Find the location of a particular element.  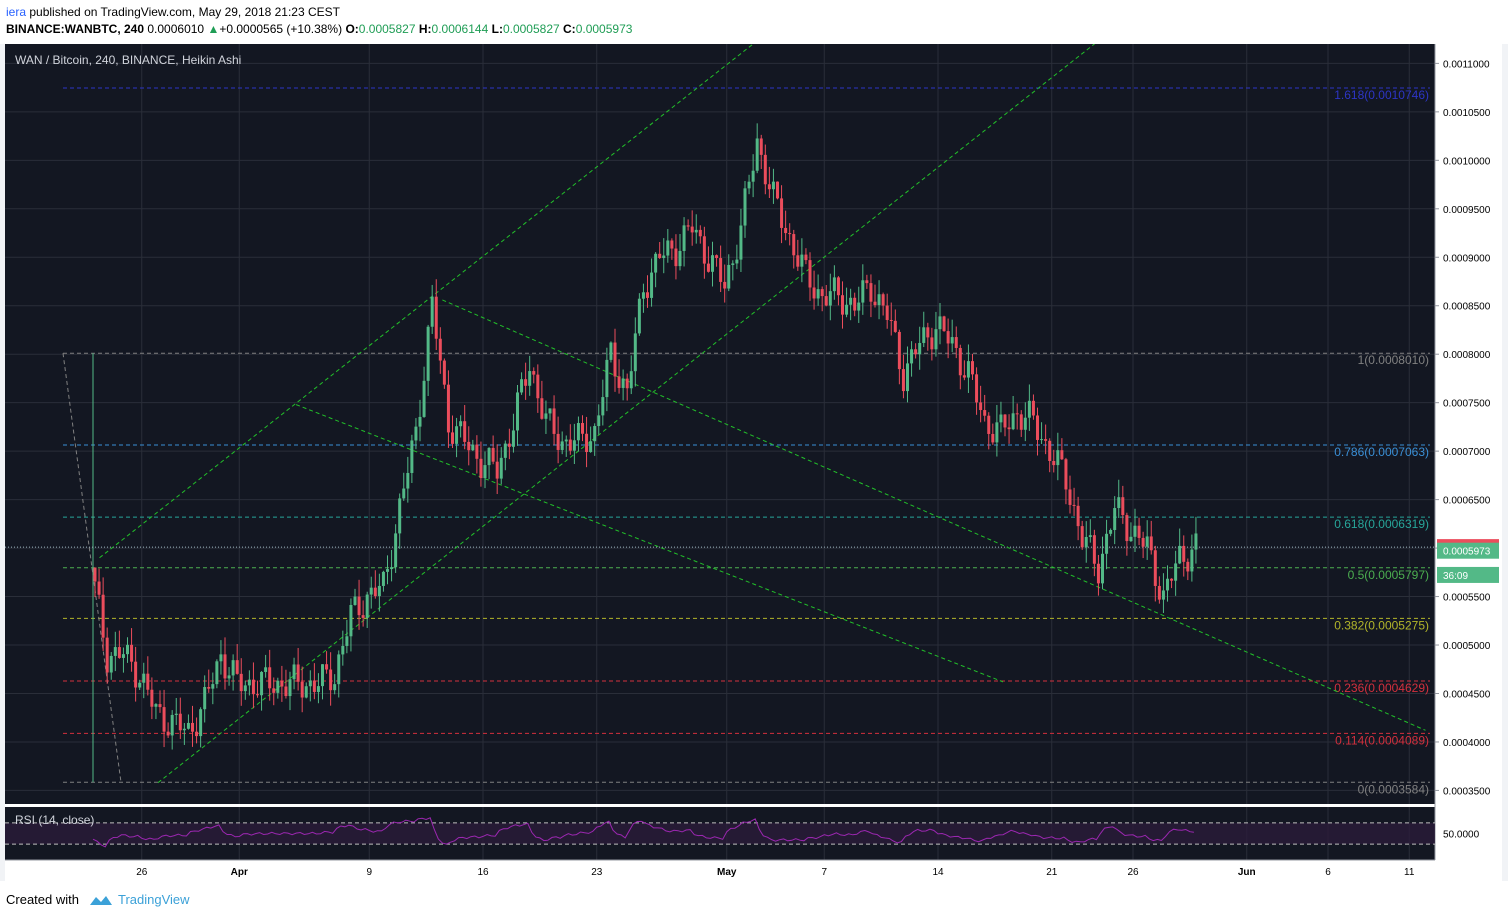

price-tag is located at coordinates (1468, 574).